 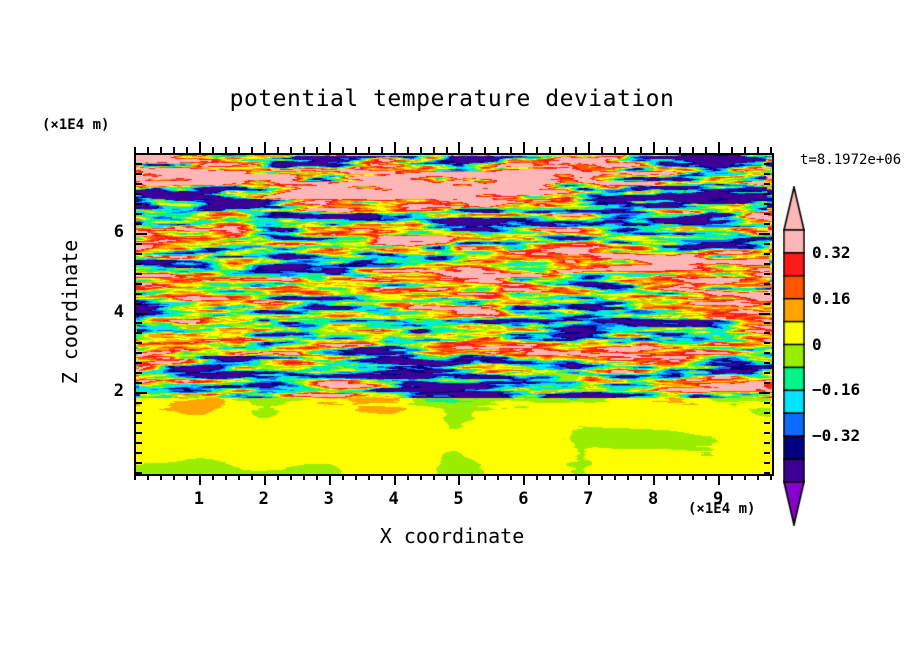 I want to click on y-axis-title: Z coordinate, so click(x=70, y=312).